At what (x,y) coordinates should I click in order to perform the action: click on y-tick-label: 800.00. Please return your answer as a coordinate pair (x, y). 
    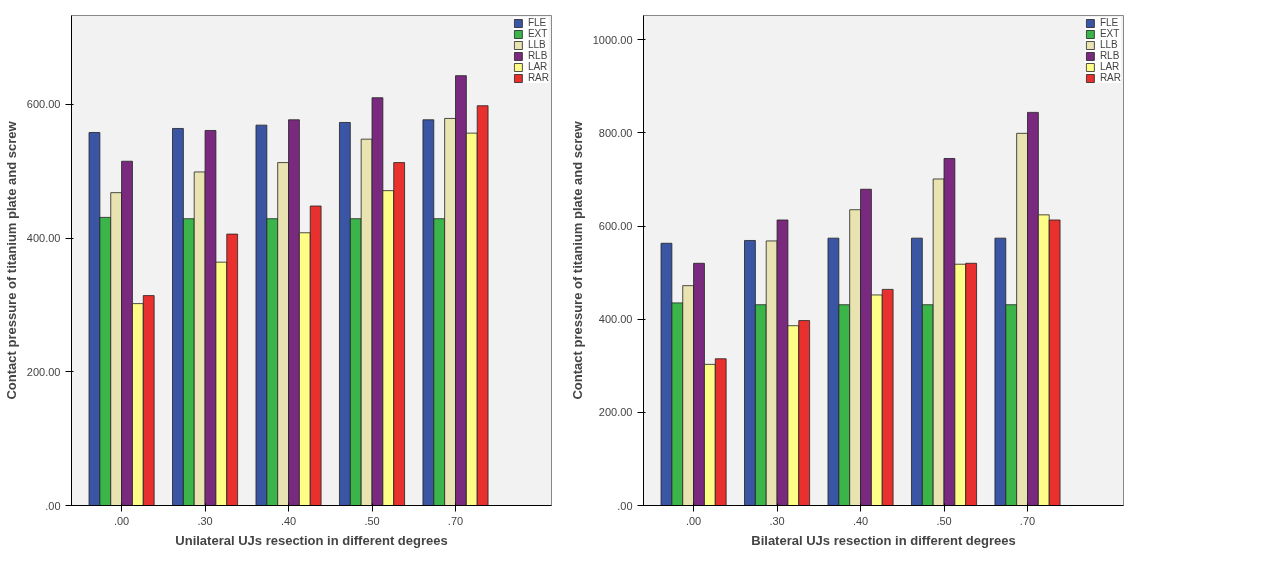
    Looking at the image, I should click on (615, 132).